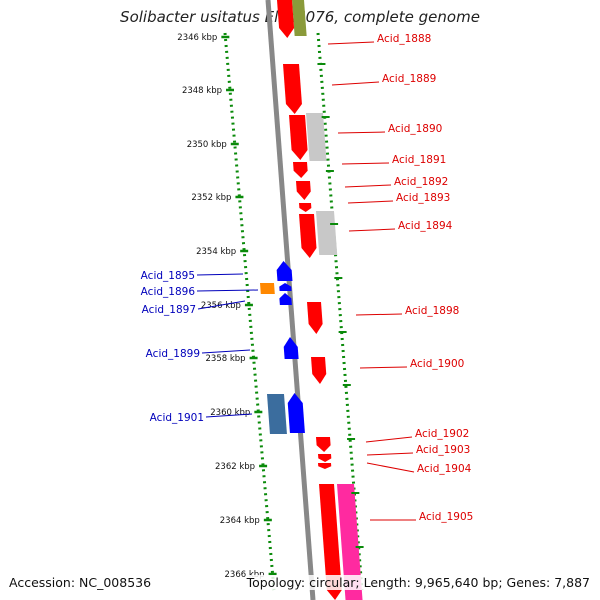  What do you see at coordinates (211, 198) in the screenshot?
I see `scale-tick-label: 2352 kbp` at bounding box center [211, 198].